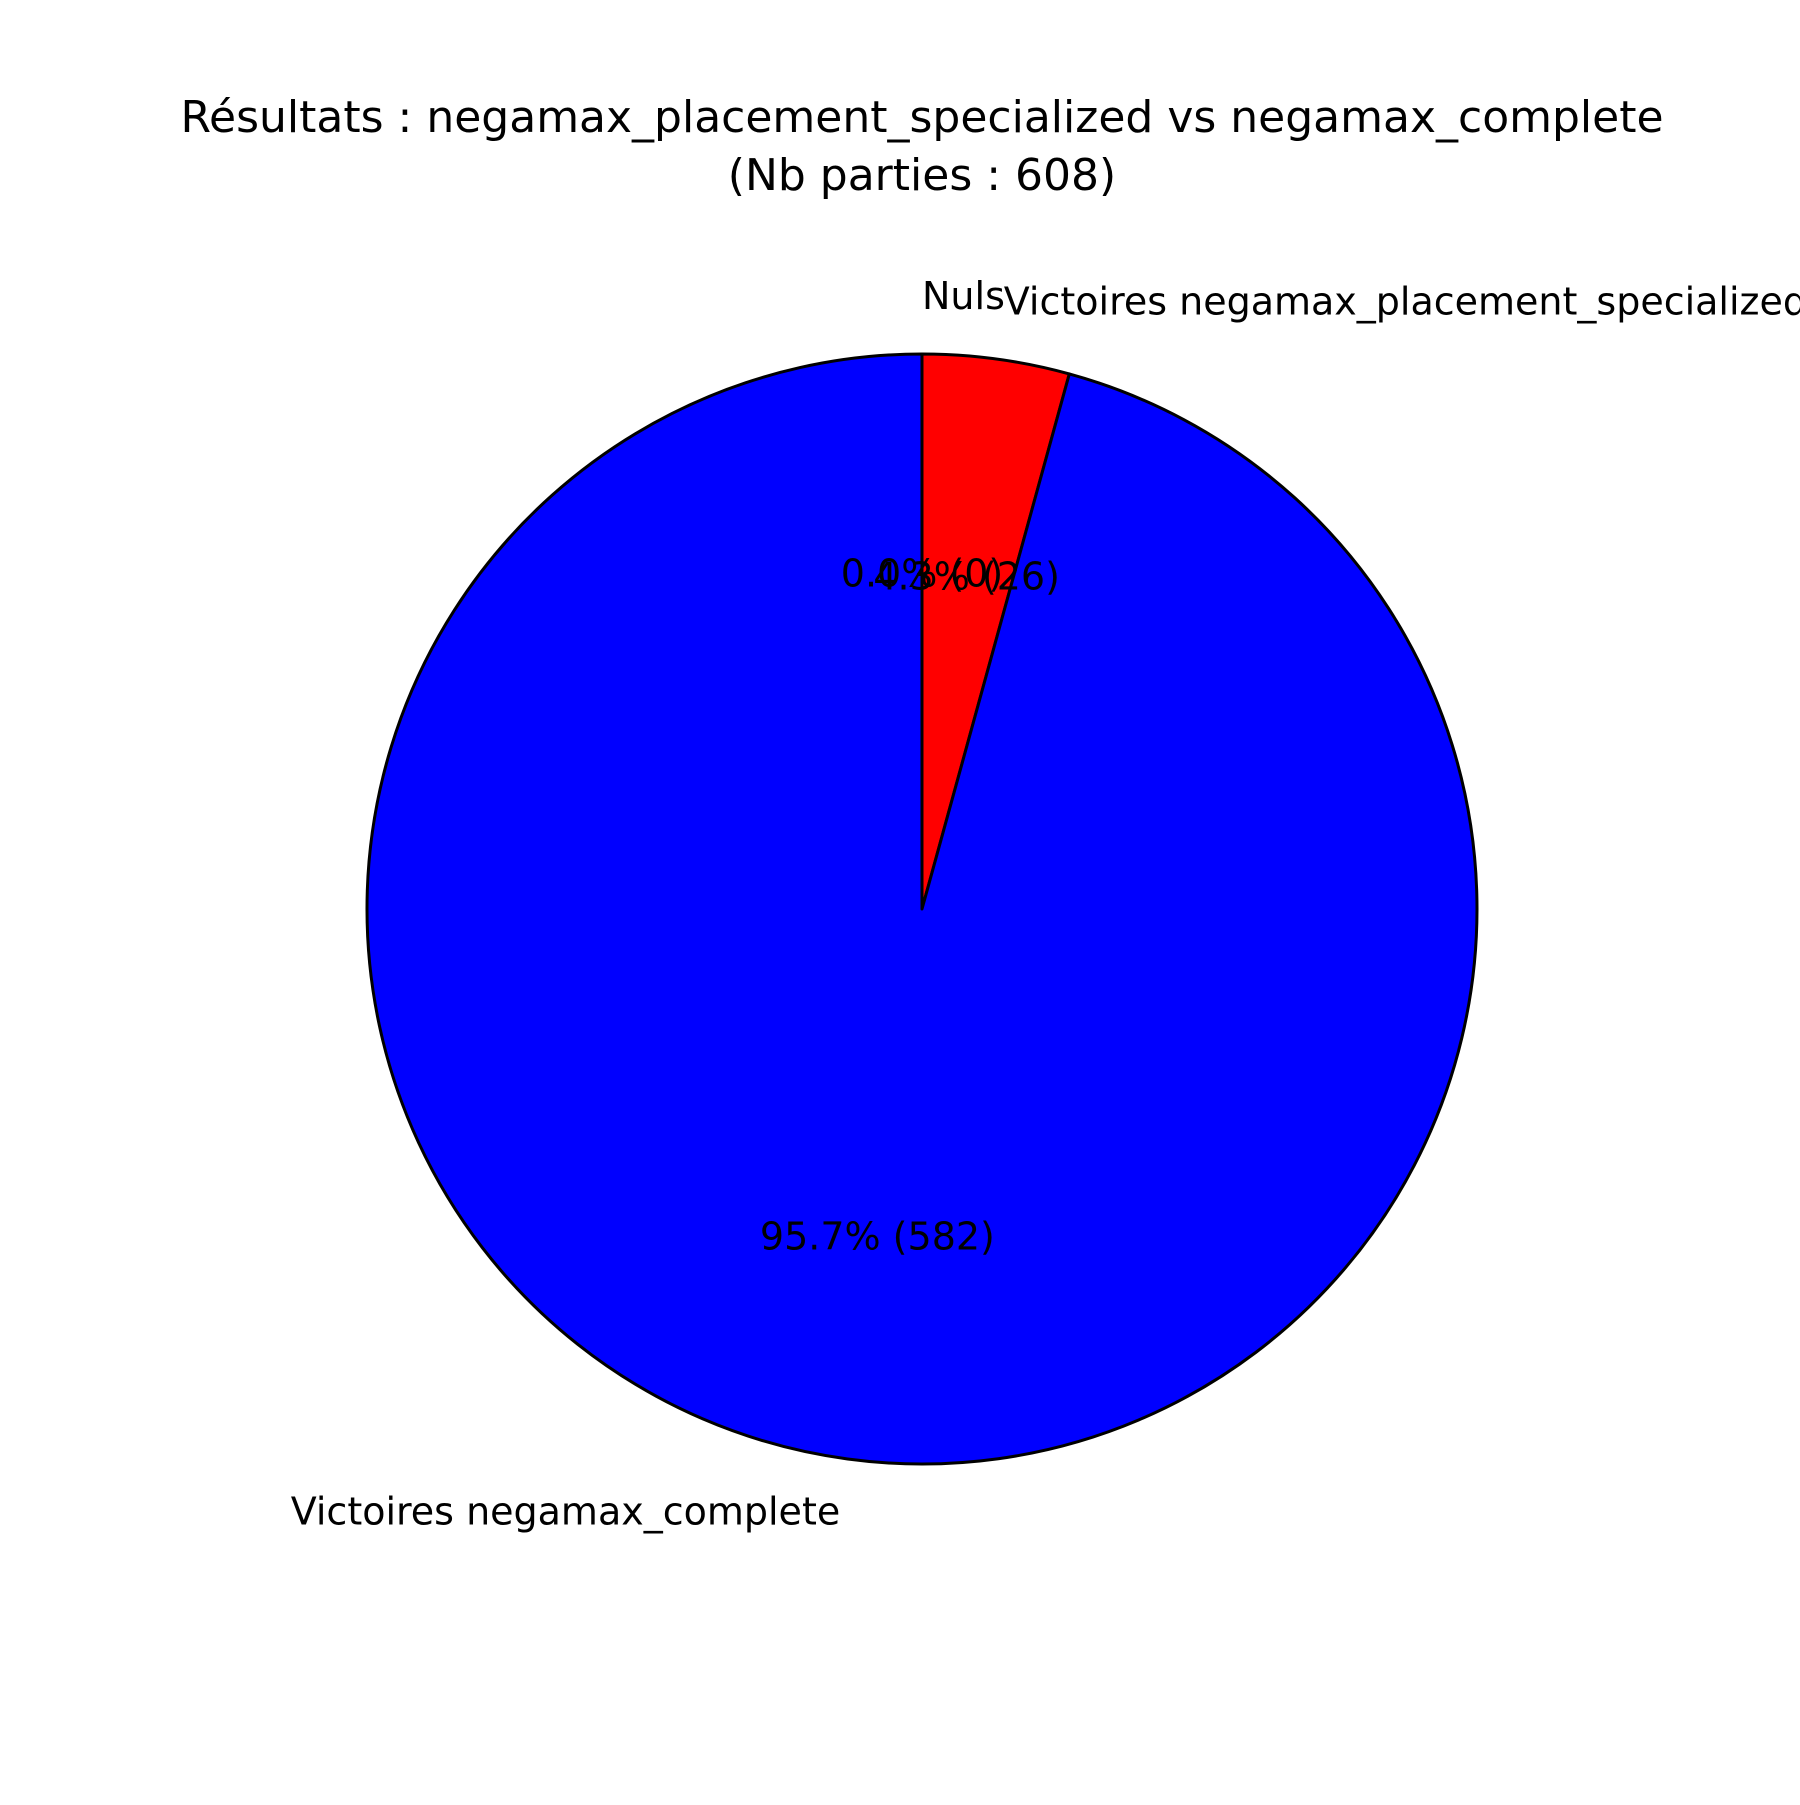  I want to click on pie-percent-label-victoires-negamax-placement-specialized: 4.3% (26), so click(966, 577).